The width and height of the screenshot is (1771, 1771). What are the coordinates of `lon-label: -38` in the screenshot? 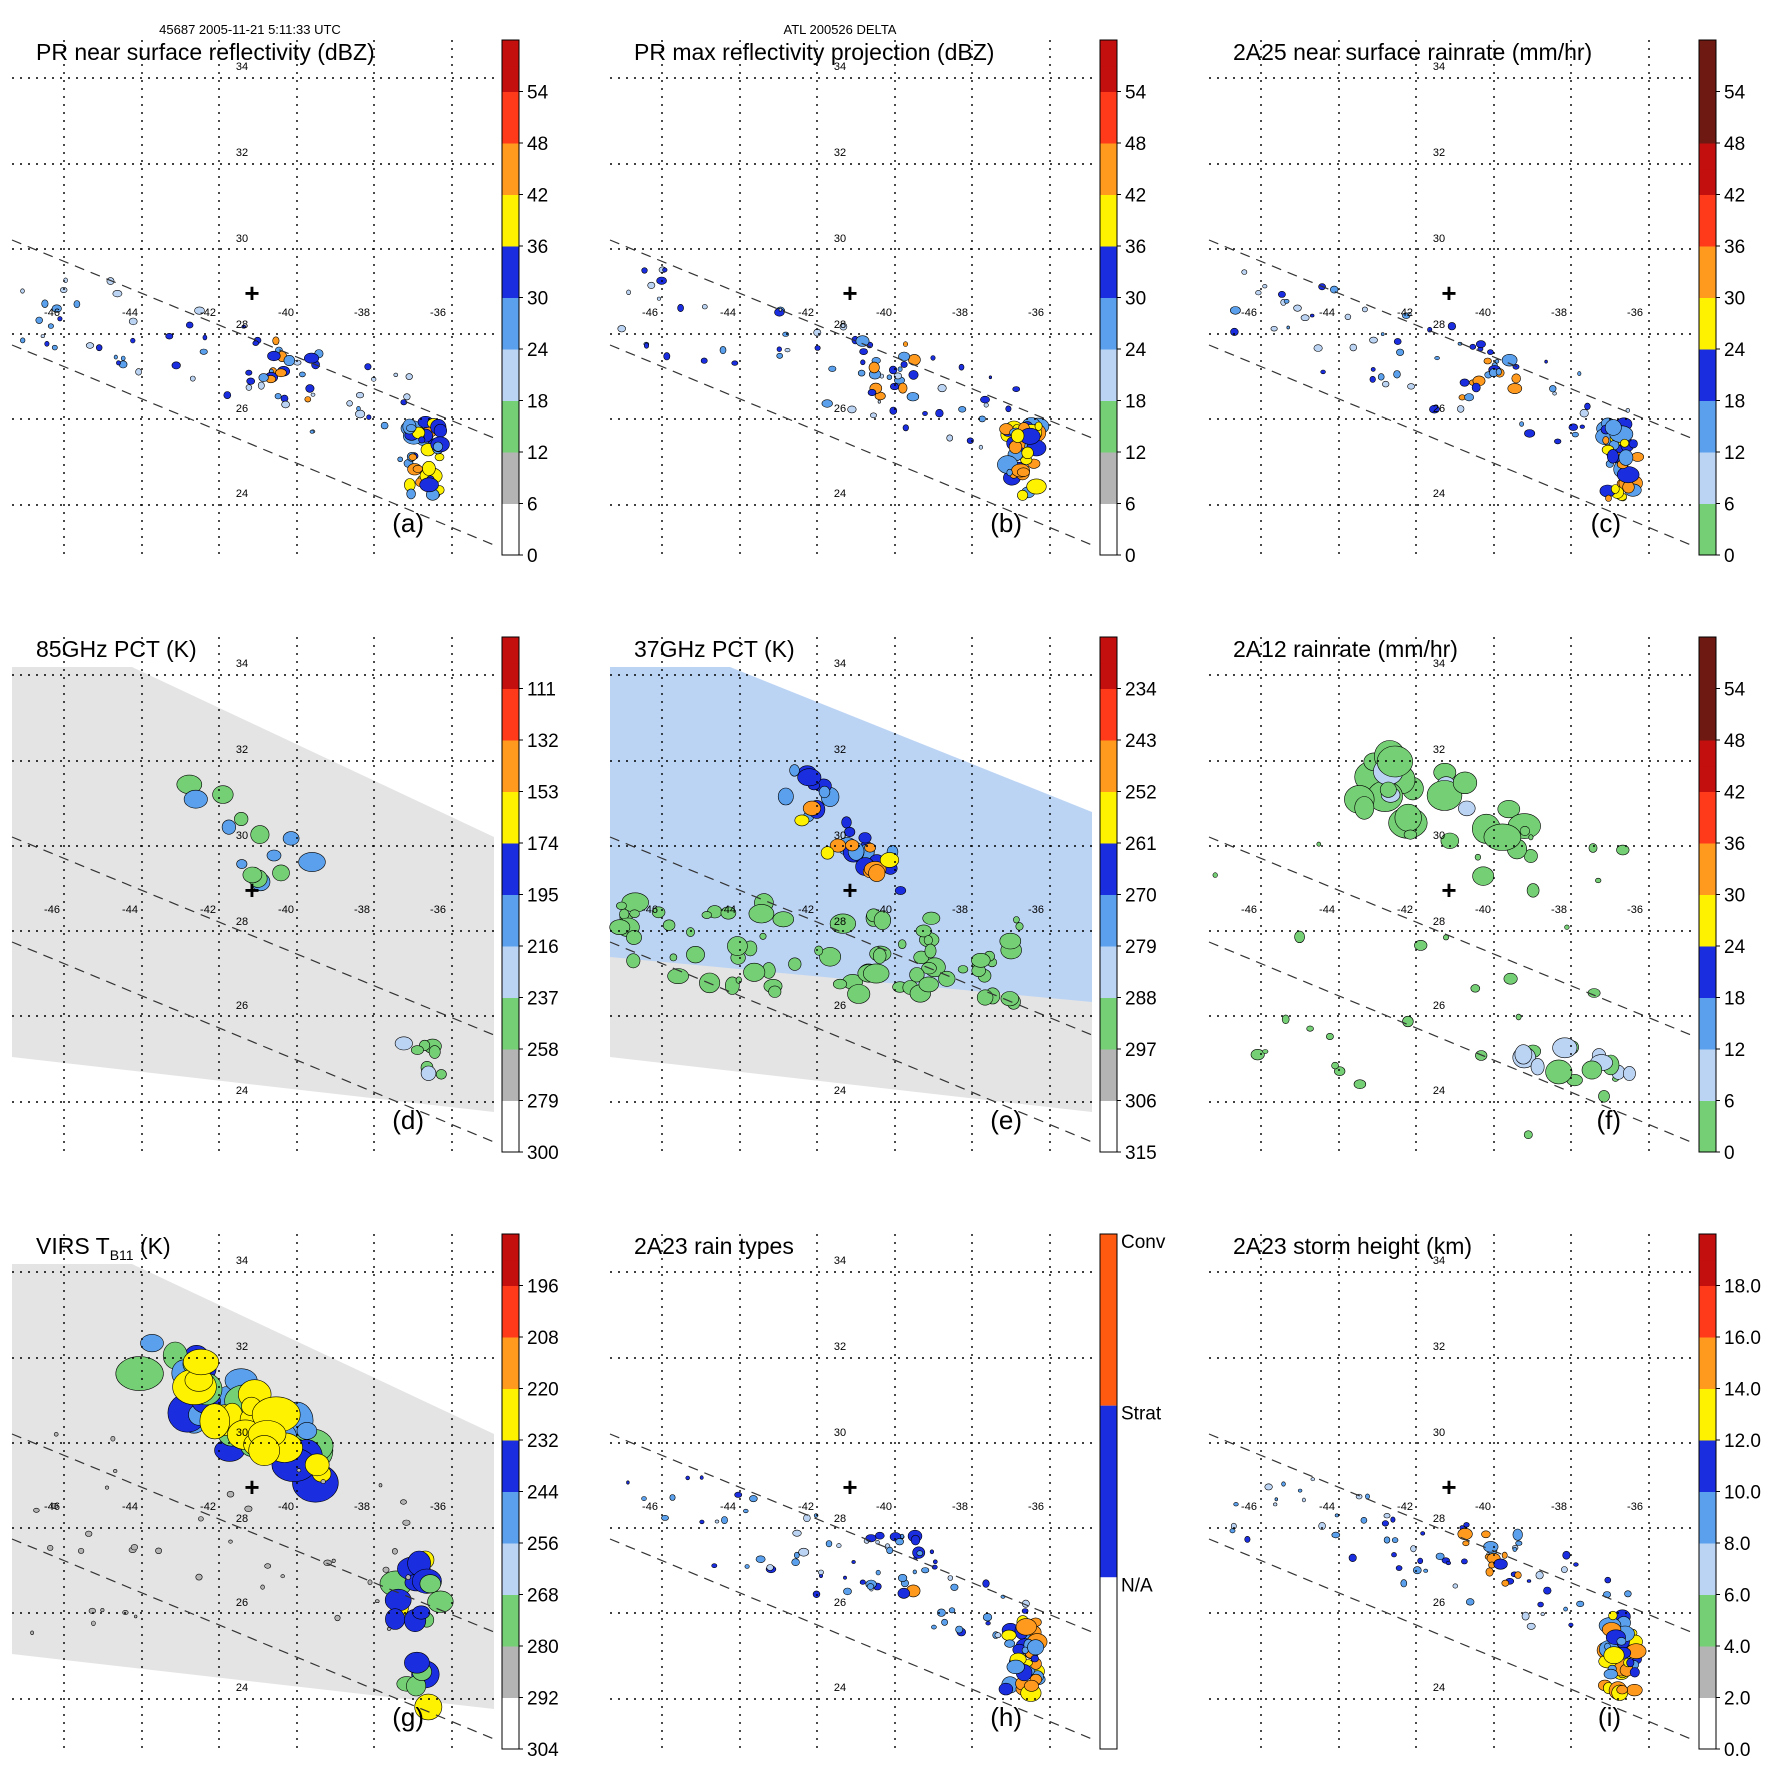 It's located at (362, 1507).